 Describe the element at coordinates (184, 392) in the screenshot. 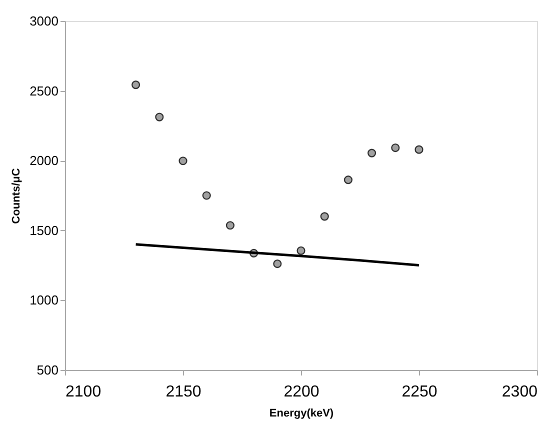

I see `x-tick-label: 2150` at that location.